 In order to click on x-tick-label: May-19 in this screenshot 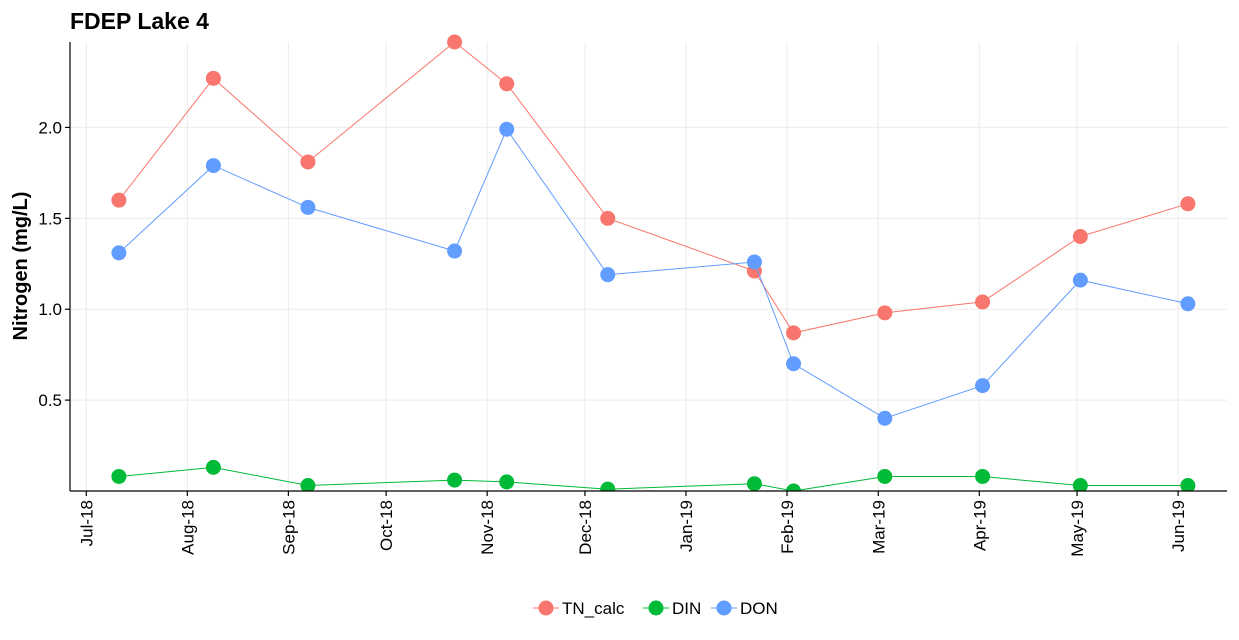, I will do `click(1077, 528)`.